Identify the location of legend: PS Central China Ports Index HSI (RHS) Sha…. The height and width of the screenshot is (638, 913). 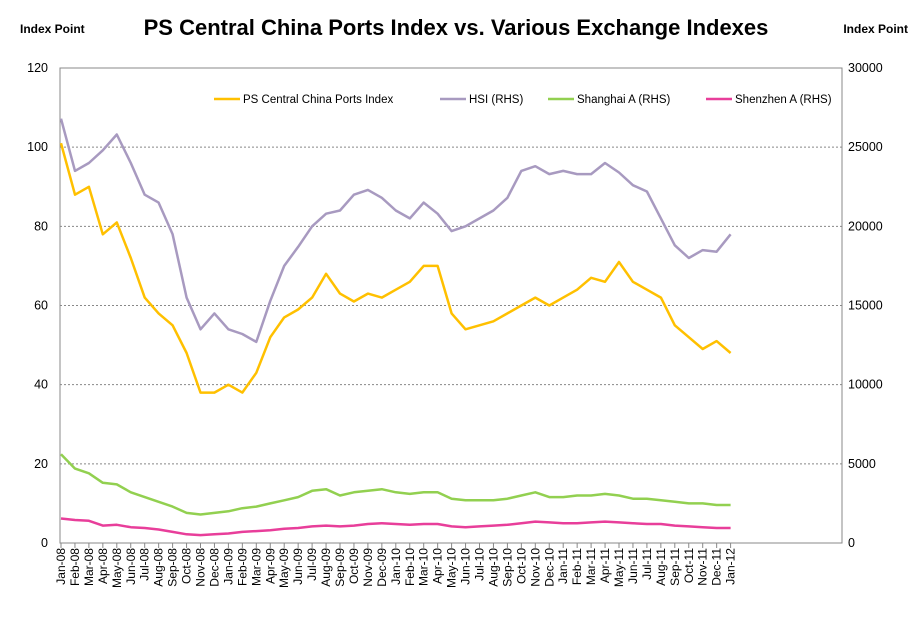
(523, 100).